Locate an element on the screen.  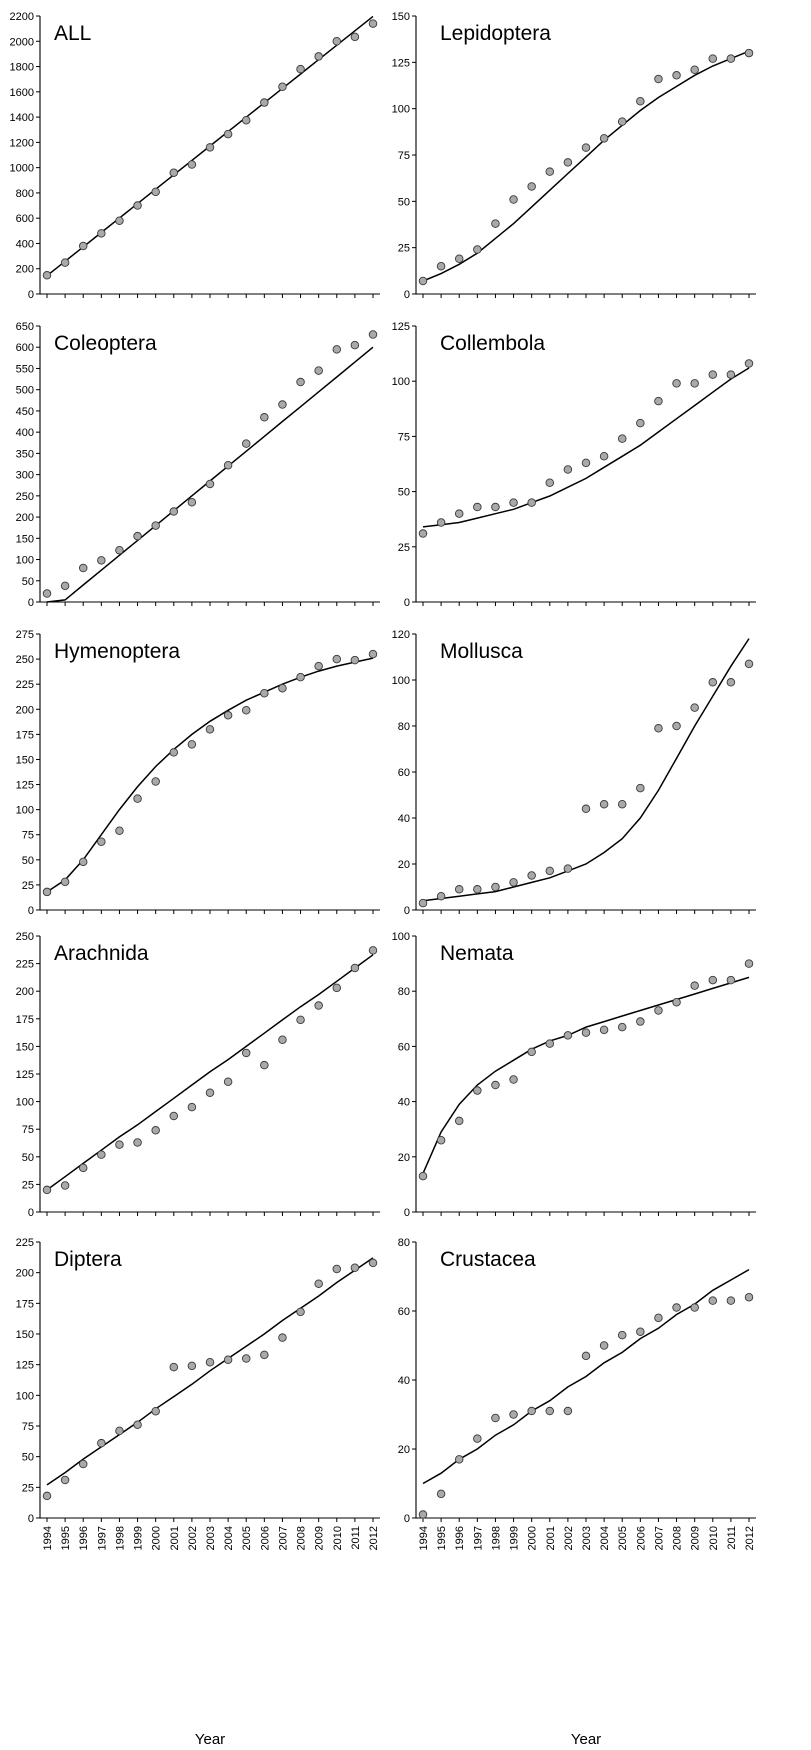
x-tick-label: 2007 is located at coordinates (659, 1538).